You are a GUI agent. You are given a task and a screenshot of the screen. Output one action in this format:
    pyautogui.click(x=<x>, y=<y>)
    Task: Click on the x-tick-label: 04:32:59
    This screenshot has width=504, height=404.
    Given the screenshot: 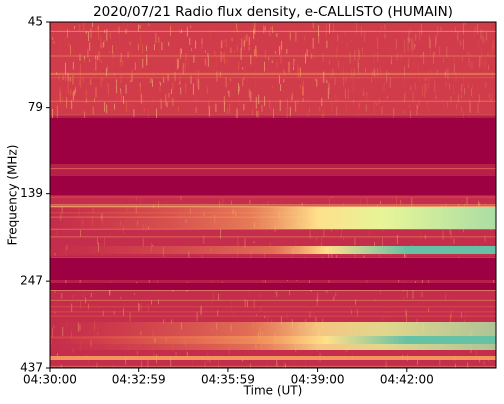 What is the action you would take?
    pyautogui.click(x=139, y=380)
    